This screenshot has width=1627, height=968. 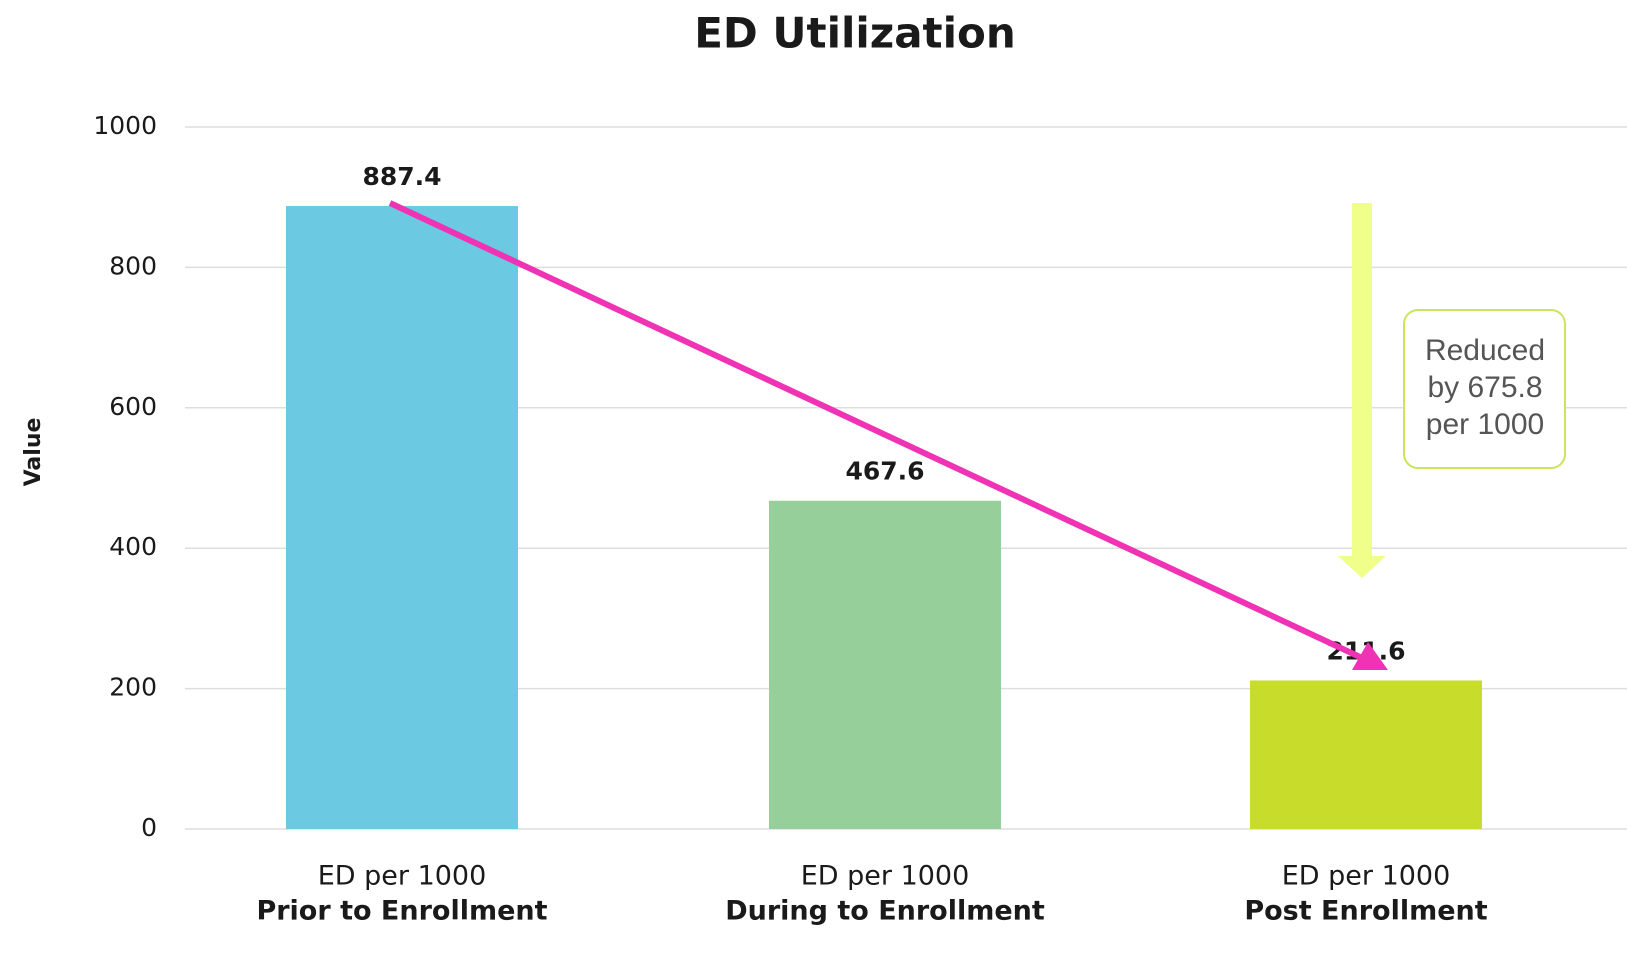 I want to click on chart-title: ED Utilization, so click(x=855, y=33).